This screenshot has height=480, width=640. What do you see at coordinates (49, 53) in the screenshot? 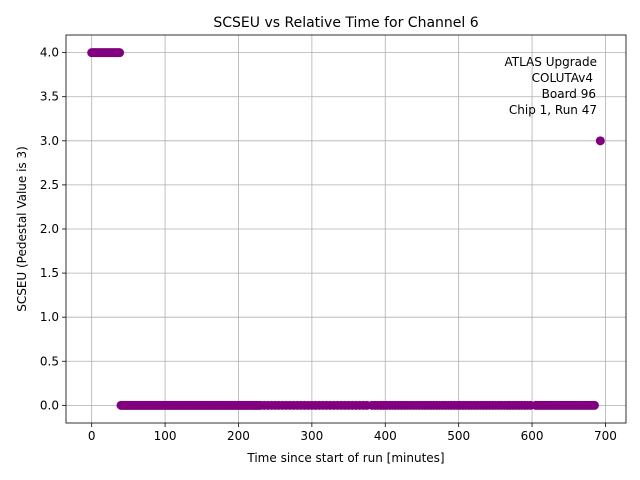
I see `y-tick-label: 4.0` at bounding box center [49, 53].